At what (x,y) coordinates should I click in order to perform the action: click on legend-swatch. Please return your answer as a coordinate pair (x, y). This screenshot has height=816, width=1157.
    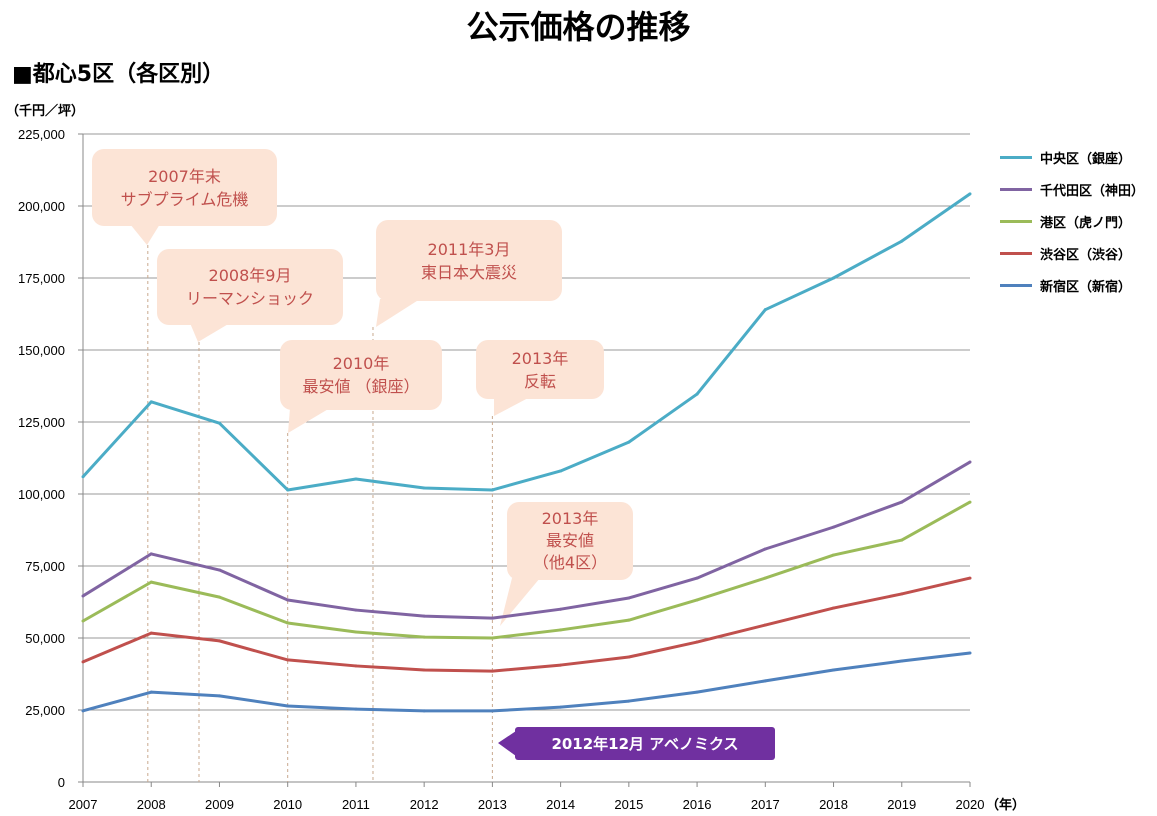
    Looking at the image, I should click on (1016, 221).